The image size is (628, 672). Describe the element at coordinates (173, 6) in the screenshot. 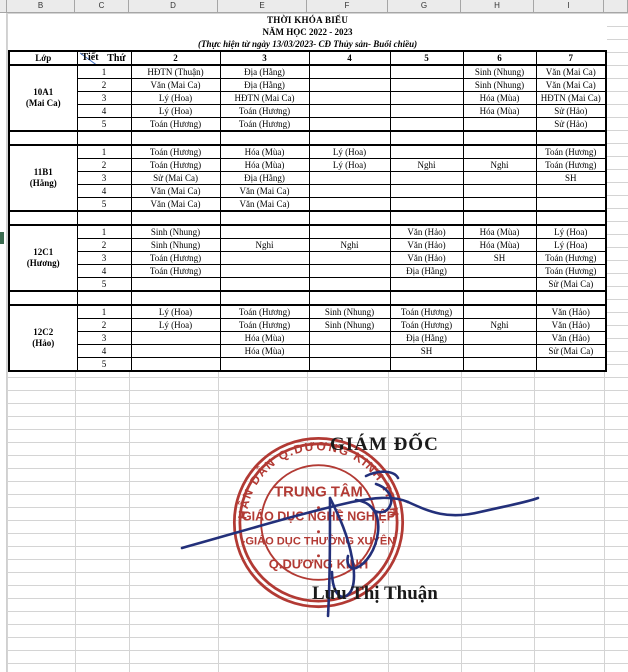

I see `column-header-d: D` at that location.